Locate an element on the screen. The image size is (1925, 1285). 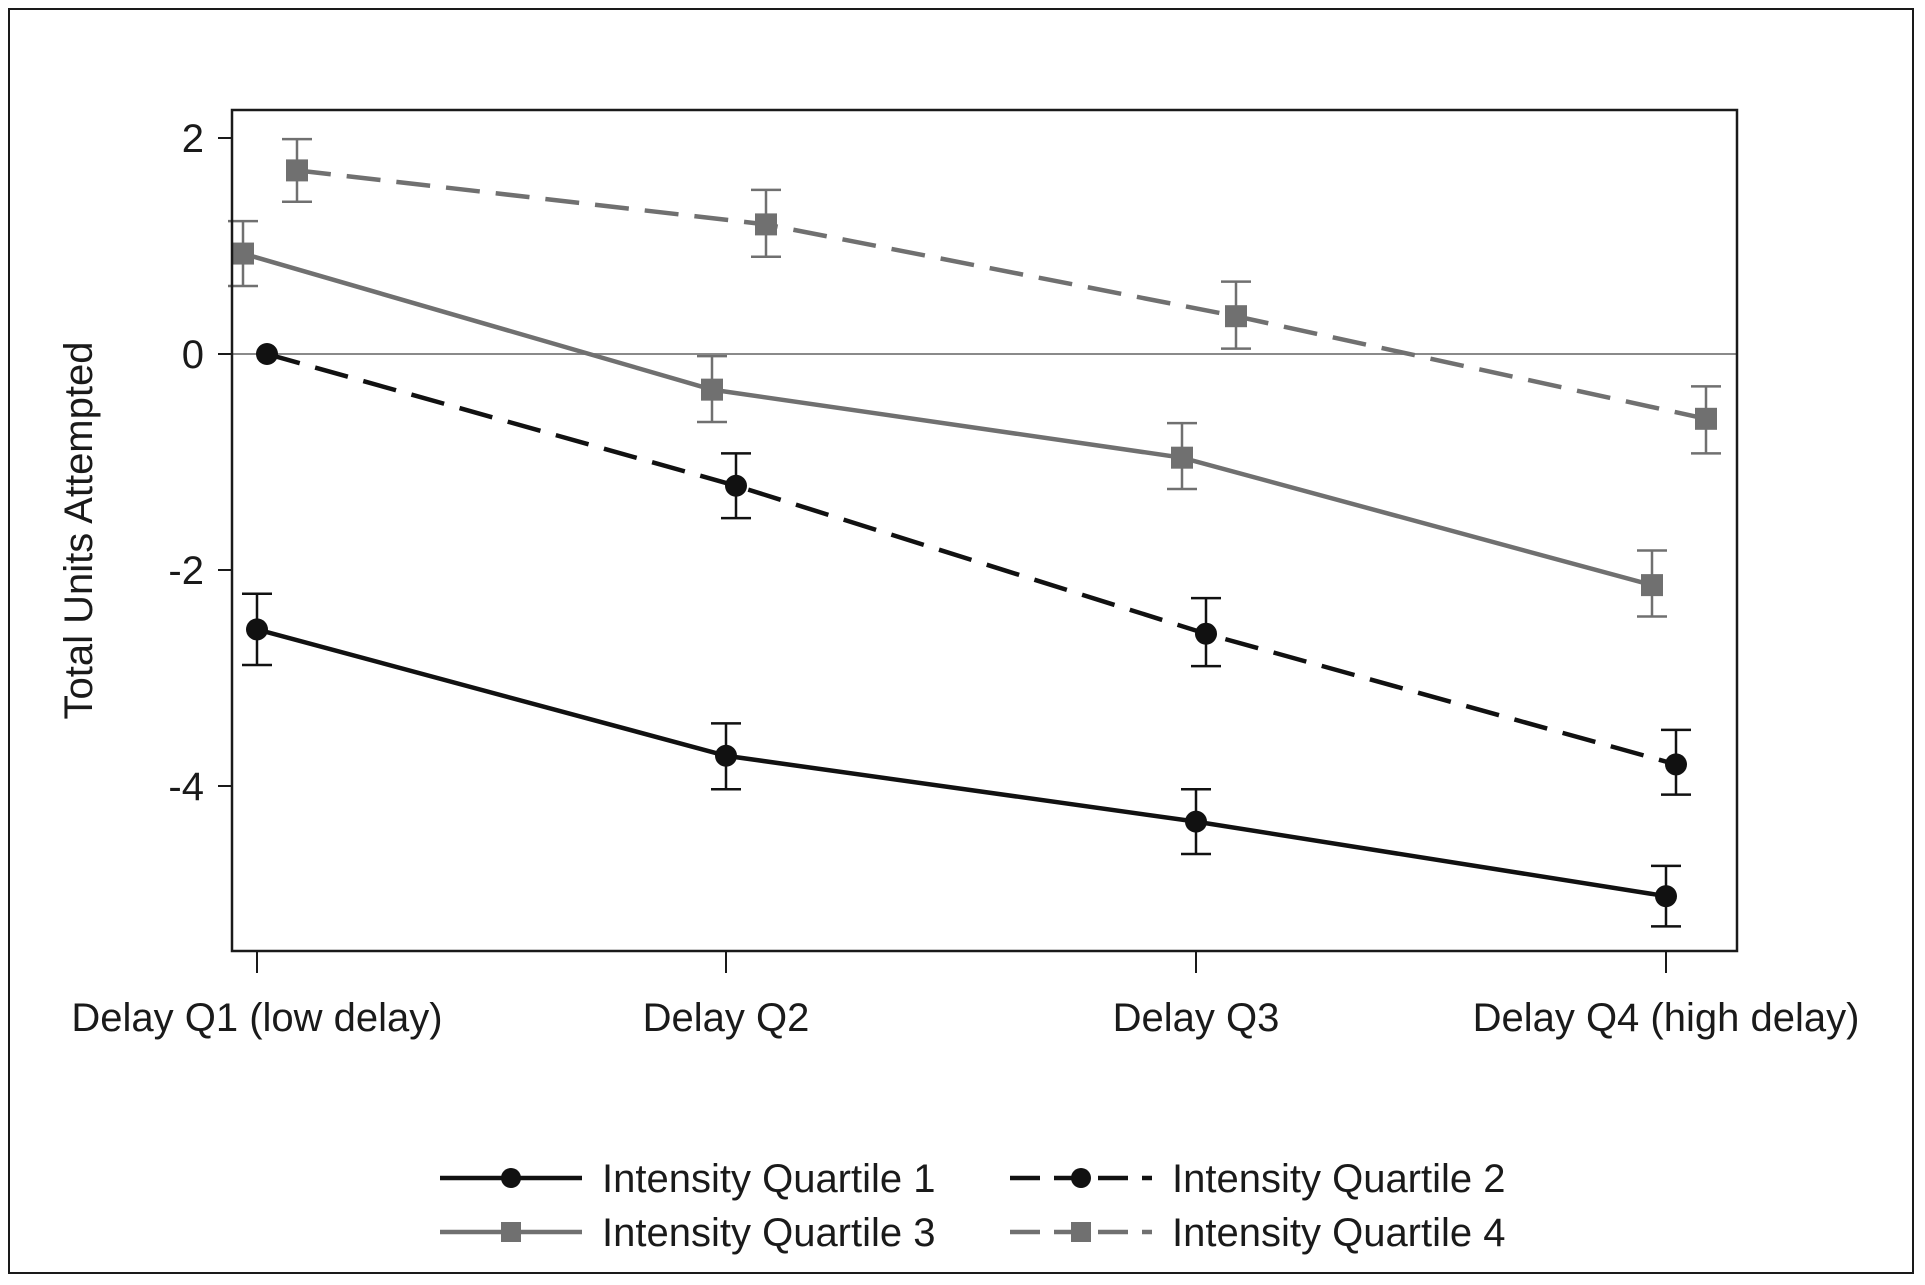
y-axis-label: Total Units Attempted is located at coordinates (79, 531).